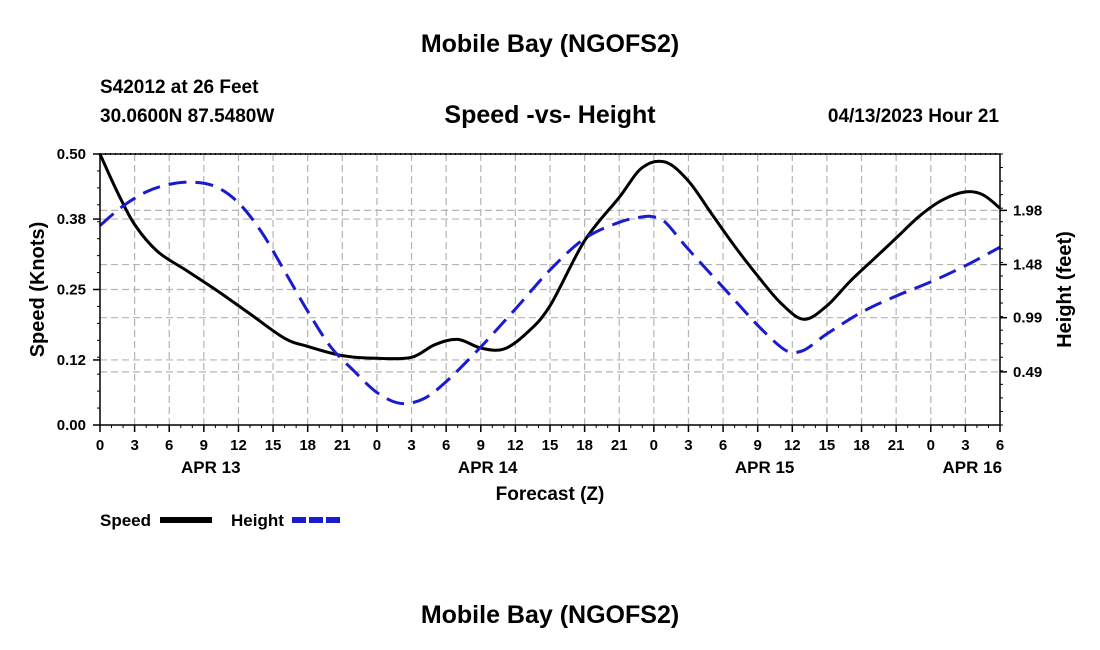 The width and height of the screenshot is (1100, 650). Describe the element at coordinates (1027, 265) in the screenshot. I see `y2-tick-label: 1.48` at that location.